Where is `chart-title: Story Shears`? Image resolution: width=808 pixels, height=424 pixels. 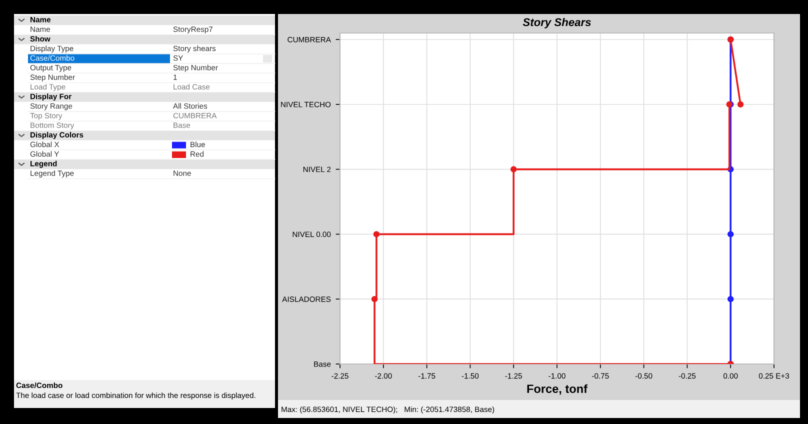 chart-title: Story Shears is located at coordinates (556, 23).